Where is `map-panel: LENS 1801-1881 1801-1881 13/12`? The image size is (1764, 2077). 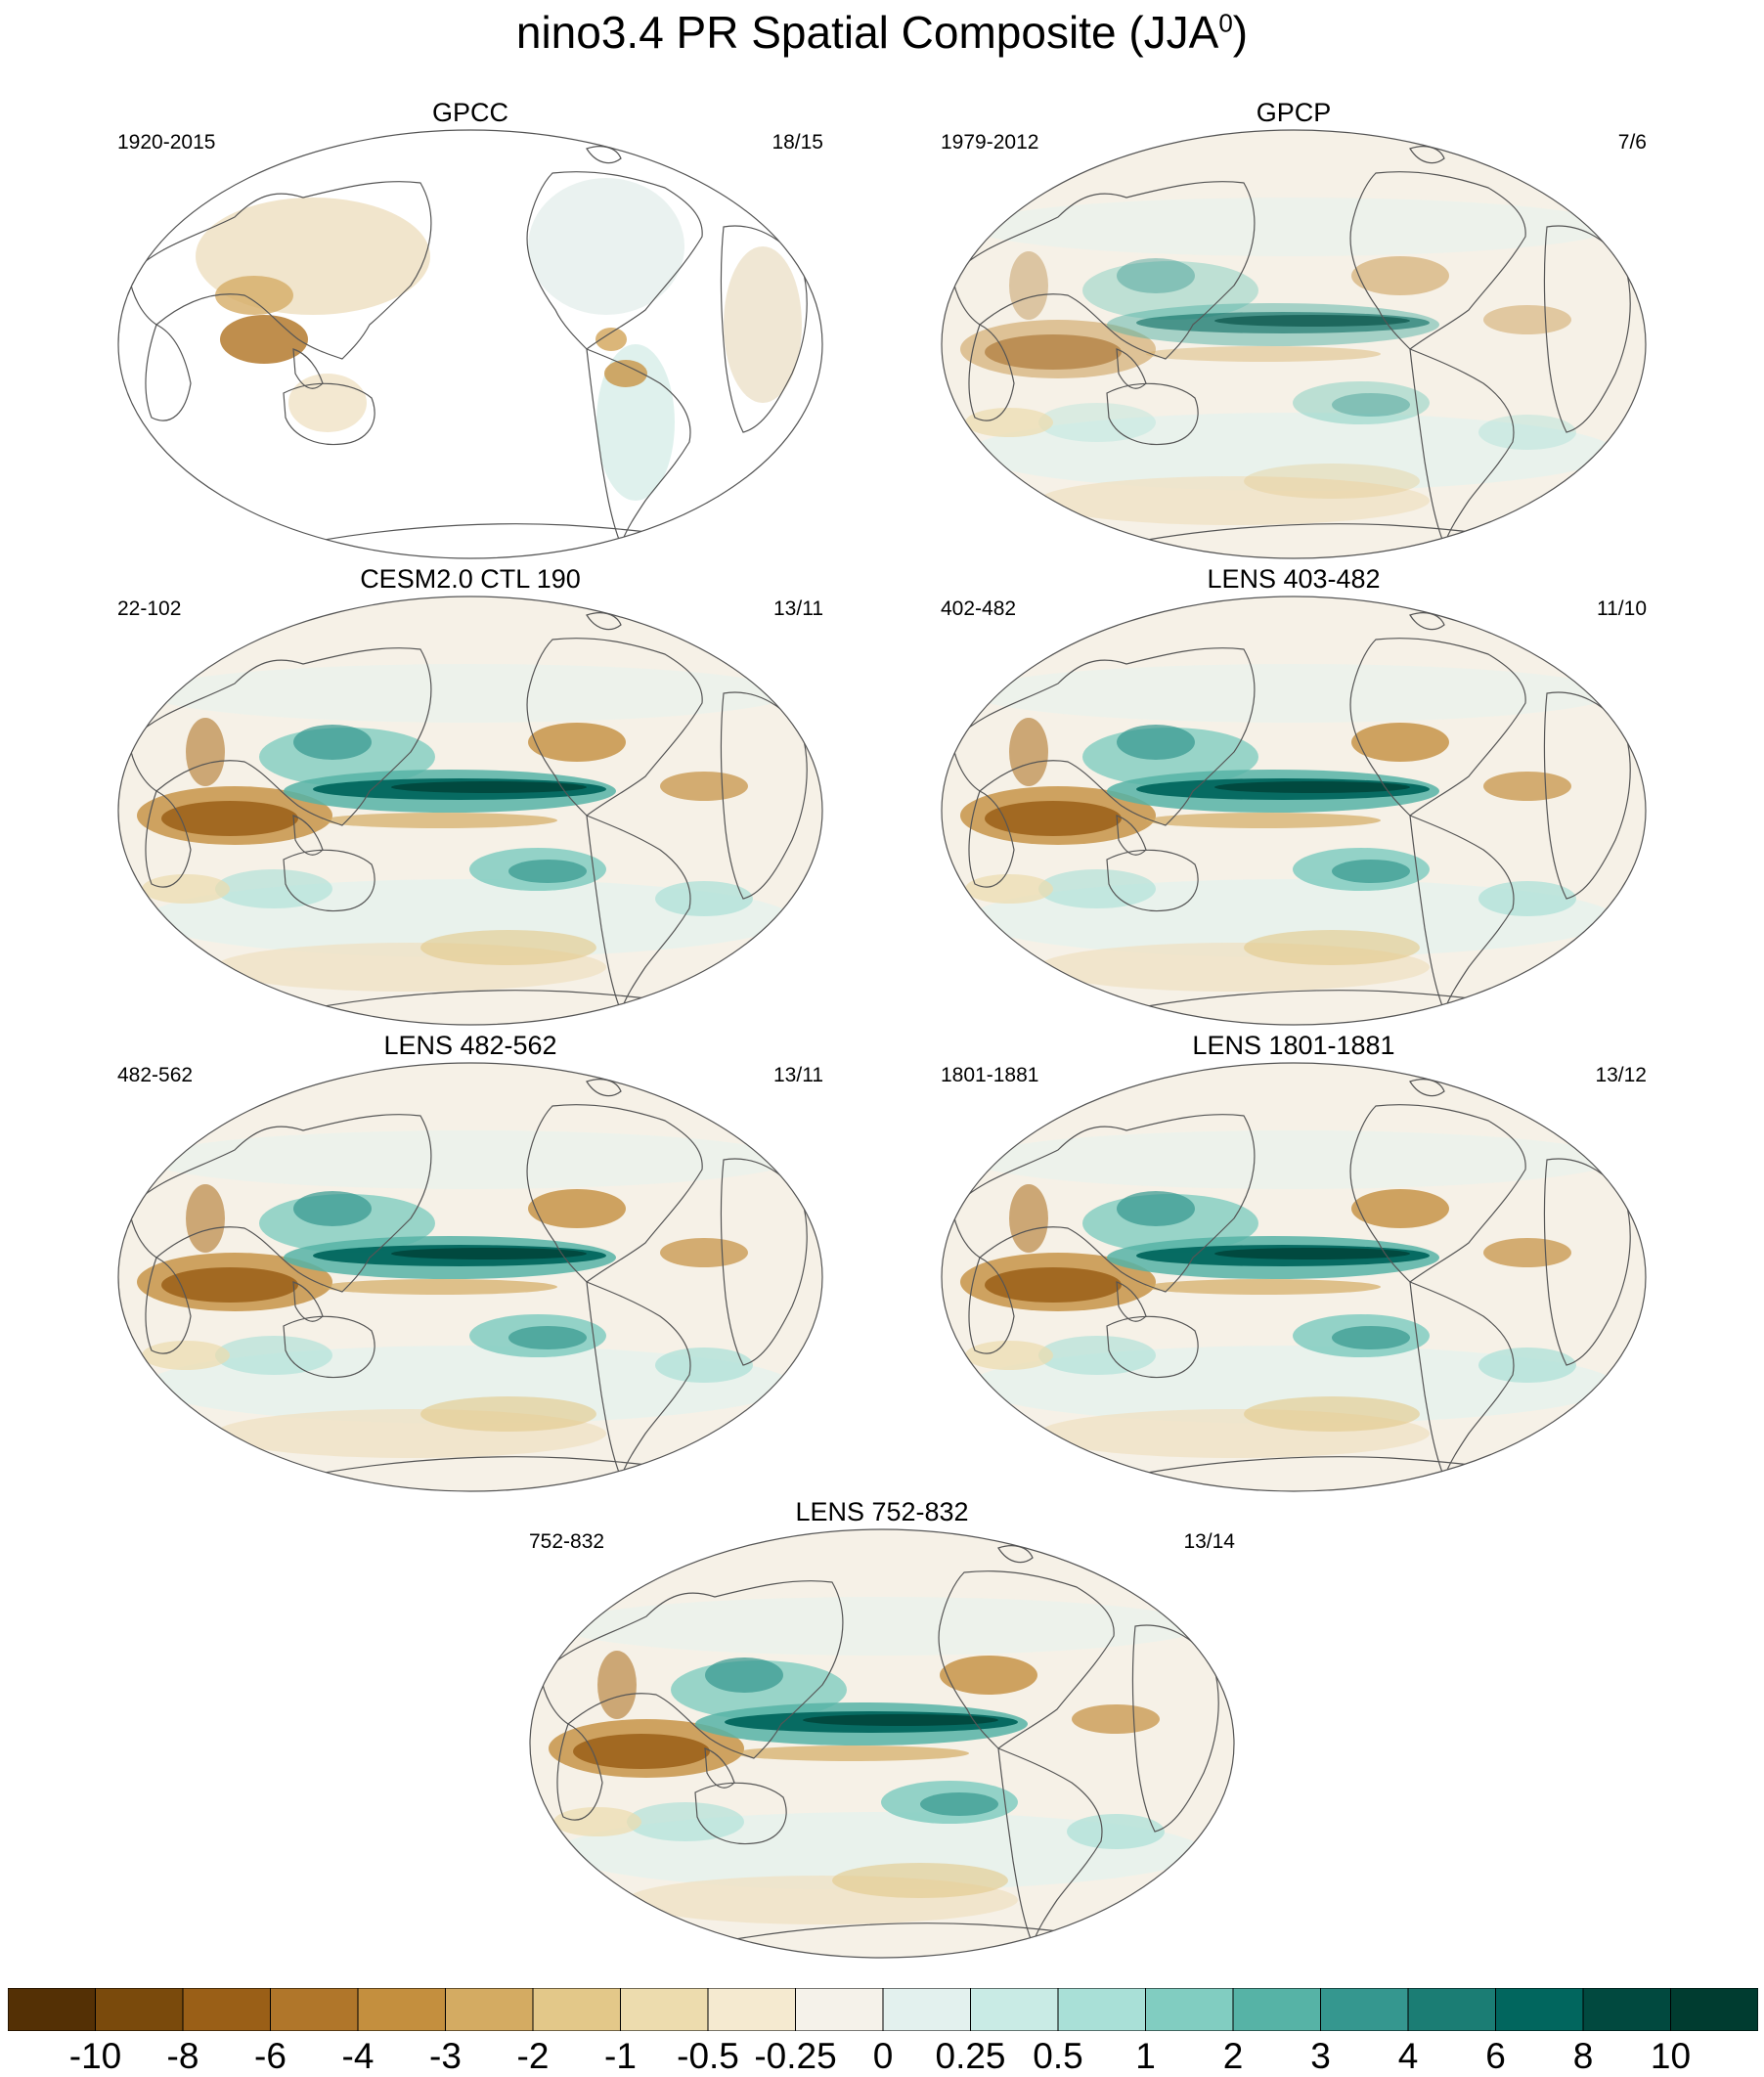
map-panel: LENS 1801-1881 1801-1881 13/12 is located at coordinates (1294, 1264).